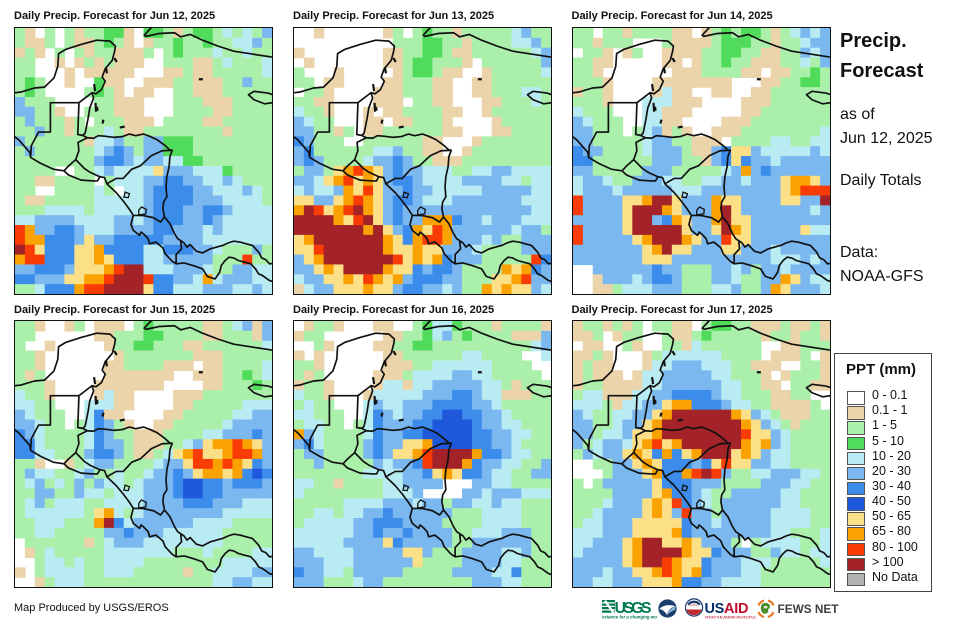 The height and width of the screenshot is (624, 970). What do you see at coordinates (633, 608) in the screenshot?
I see `svg-text: USGS` at bounding box center [633, 608].